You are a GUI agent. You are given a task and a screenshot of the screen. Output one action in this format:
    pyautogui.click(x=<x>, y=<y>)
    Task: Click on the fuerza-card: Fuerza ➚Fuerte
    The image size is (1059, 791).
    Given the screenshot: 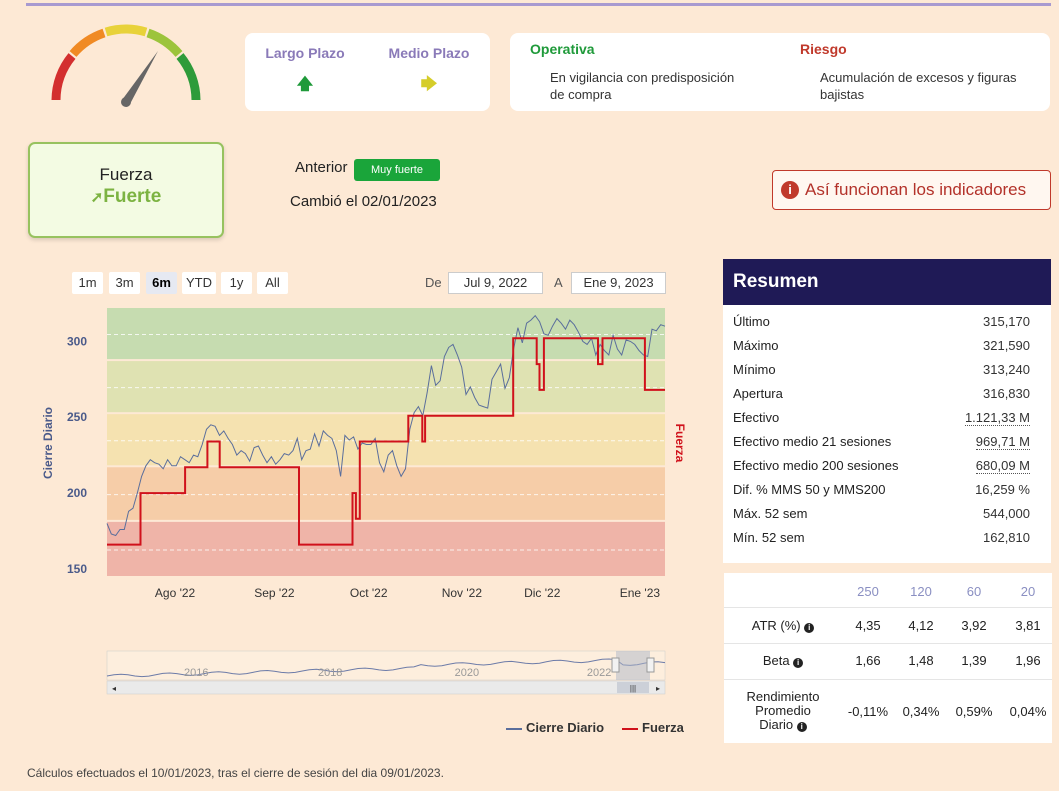 What is the action you would take?
    pyautogui.click(x=126, y=190)
    